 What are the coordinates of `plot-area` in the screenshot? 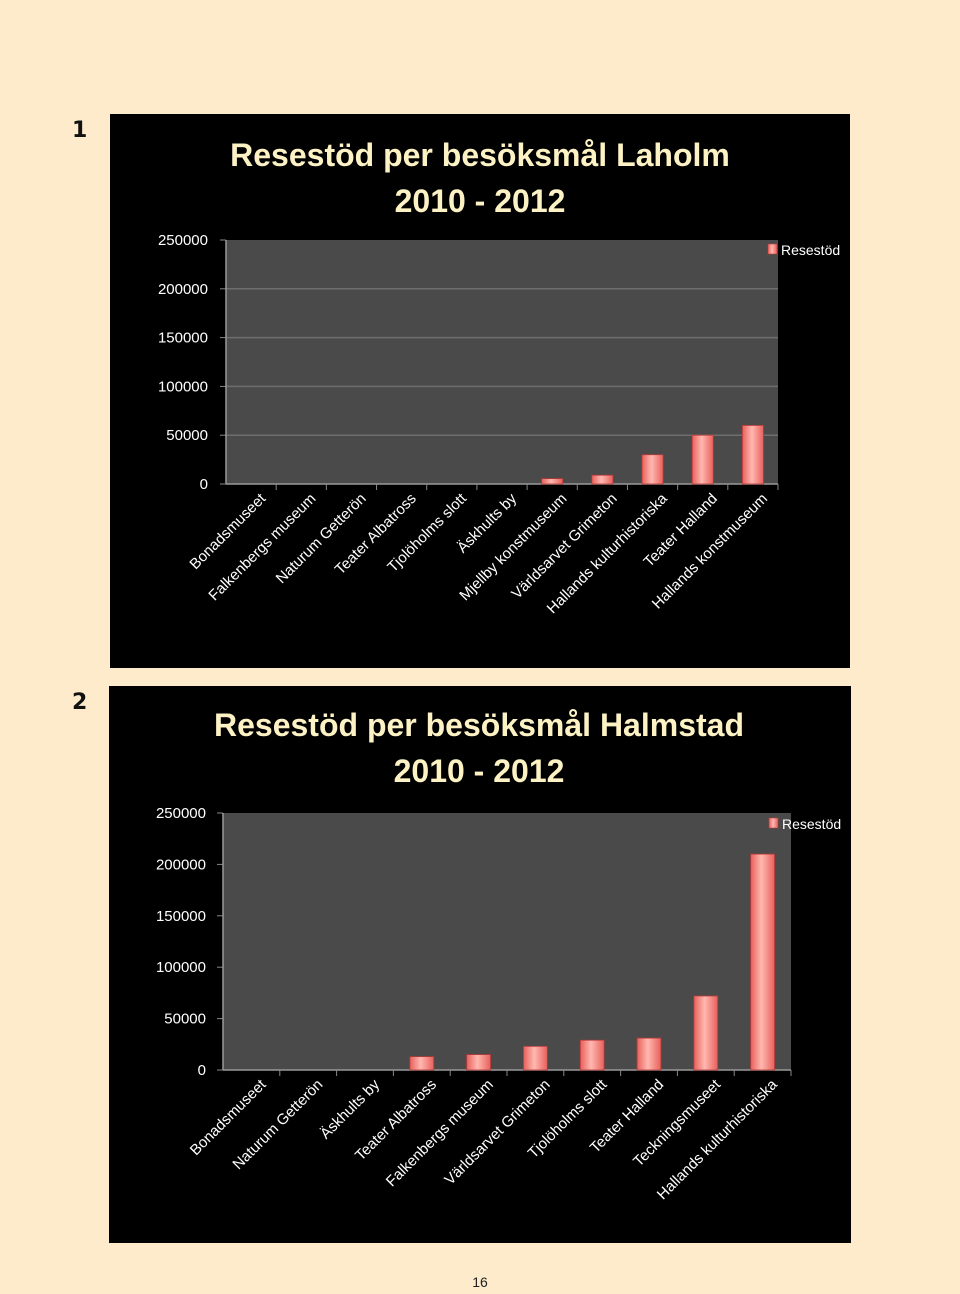 It's located at (502, 362).